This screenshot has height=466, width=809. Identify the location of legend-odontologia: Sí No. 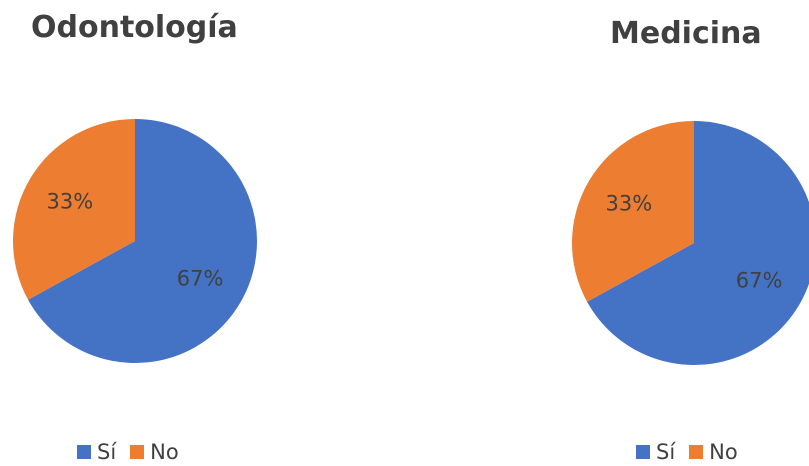
(128, 452).